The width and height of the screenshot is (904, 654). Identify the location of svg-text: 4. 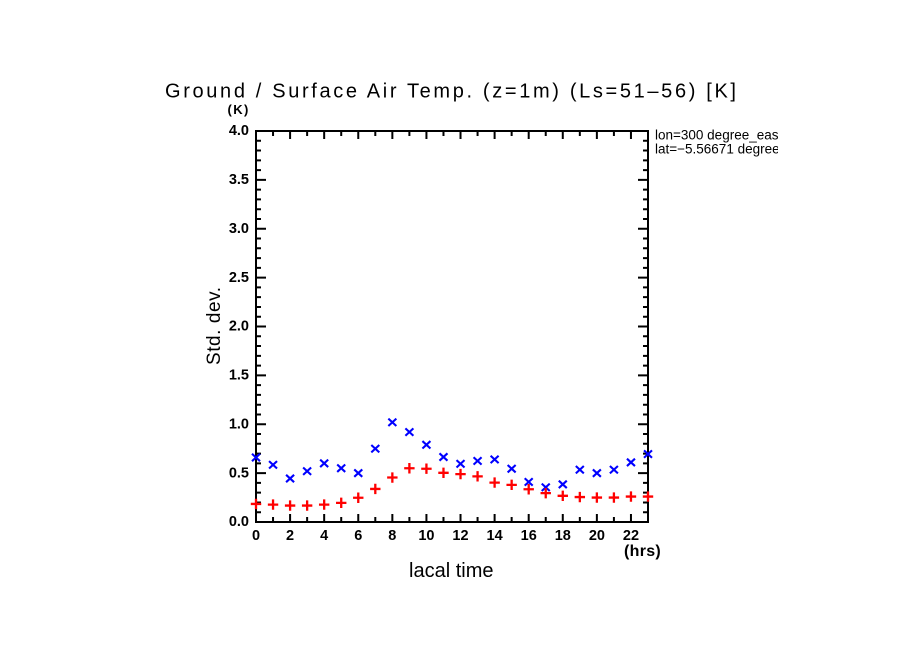
(324, 536).